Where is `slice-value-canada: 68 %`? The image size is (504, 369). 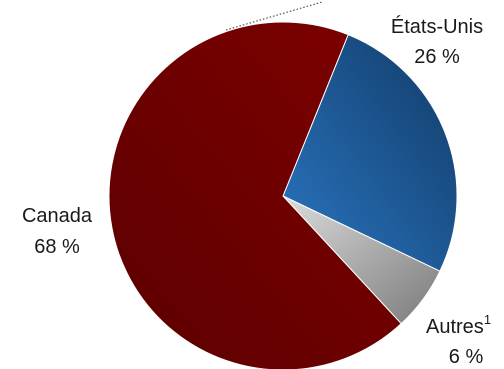 slice-value-canada: 68 % is located at coordinates (57, 247).